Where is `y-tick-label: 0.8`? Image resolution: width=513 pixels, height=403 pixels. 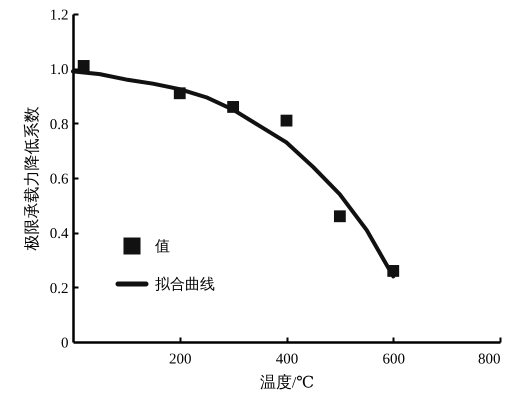 y-tick-label: 0.8 is located at coordinates (59, 124).